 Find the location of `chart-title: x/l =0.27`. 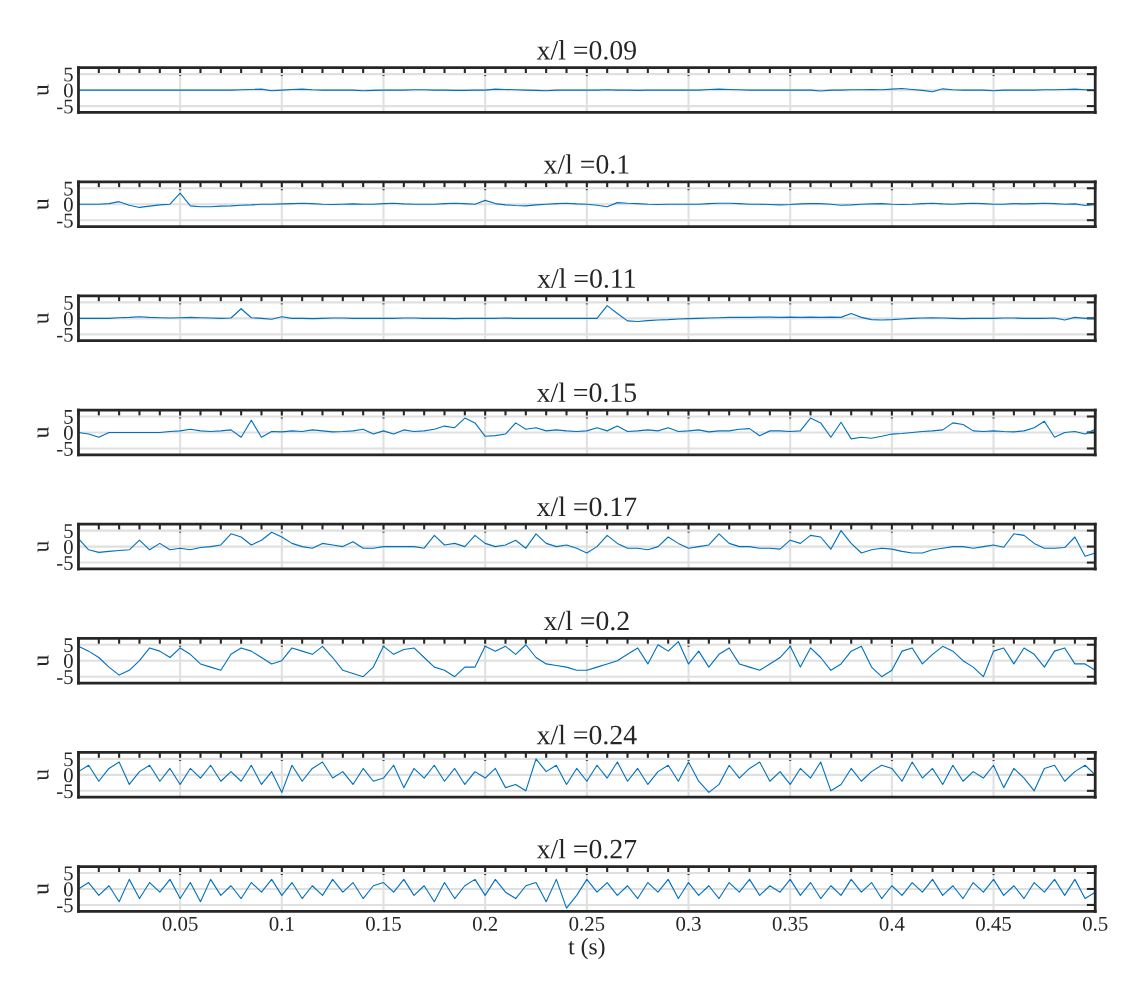

chart-title: x/l =0.27 is located at coordinates (586, 848).